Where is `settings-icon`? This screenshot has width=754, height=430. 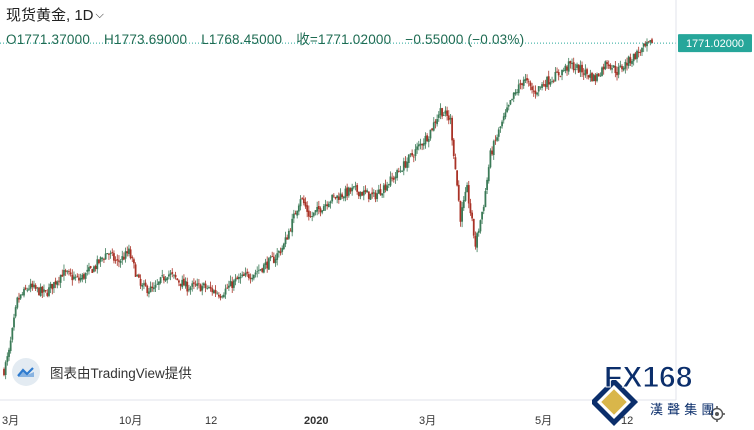
settings-icon is located at coordinates (717, 414).